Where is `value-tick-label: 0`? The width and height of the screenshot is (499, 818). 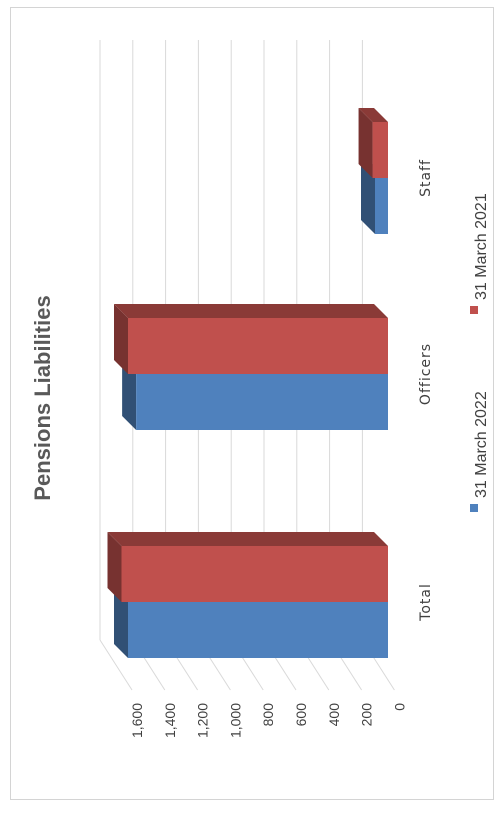 value-tick-label: 0 is located at coordinates (399, 707).